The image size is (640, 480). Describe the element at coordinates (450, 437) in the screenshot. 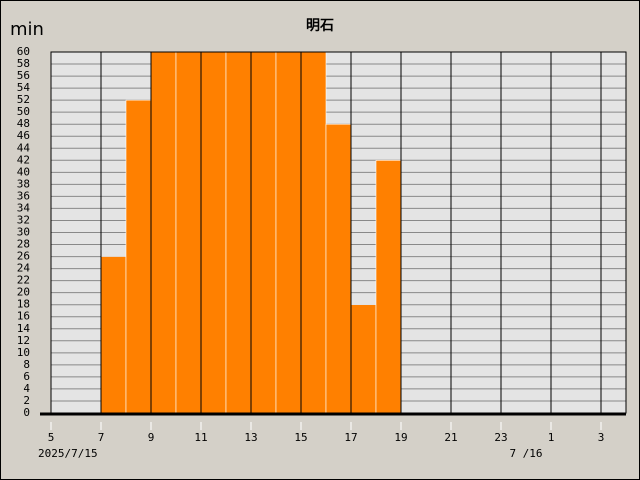

I see `x-tick-label: 21` at that location.